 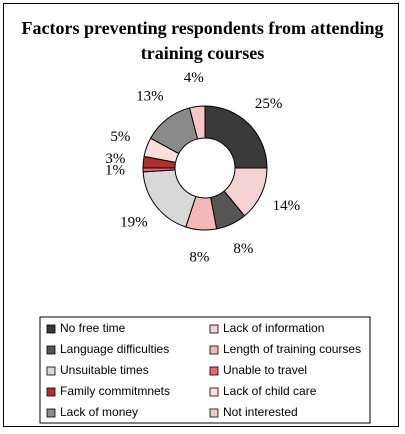 I want to click on legend-label: Not interested, so click(x=260, y=412).